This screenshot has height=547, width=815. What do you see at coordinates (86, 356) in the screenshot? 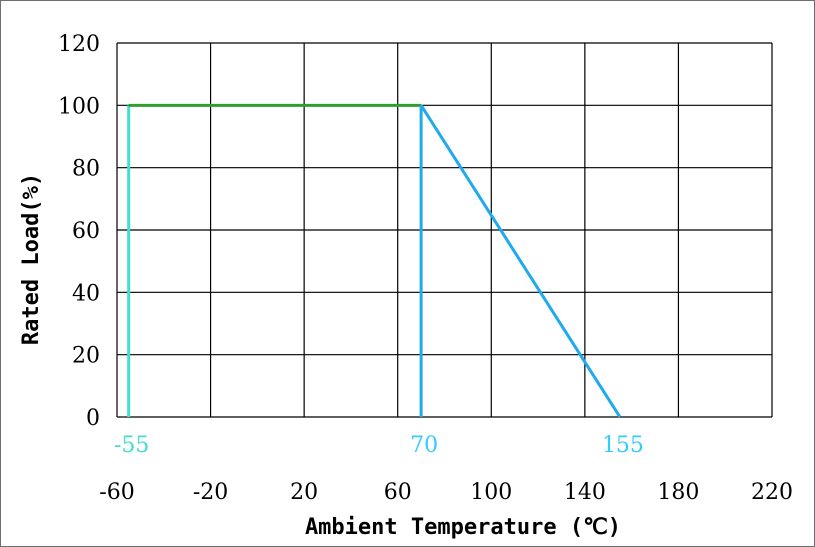
I see `y-tick-label: 20` at bounding box center [86, 356].